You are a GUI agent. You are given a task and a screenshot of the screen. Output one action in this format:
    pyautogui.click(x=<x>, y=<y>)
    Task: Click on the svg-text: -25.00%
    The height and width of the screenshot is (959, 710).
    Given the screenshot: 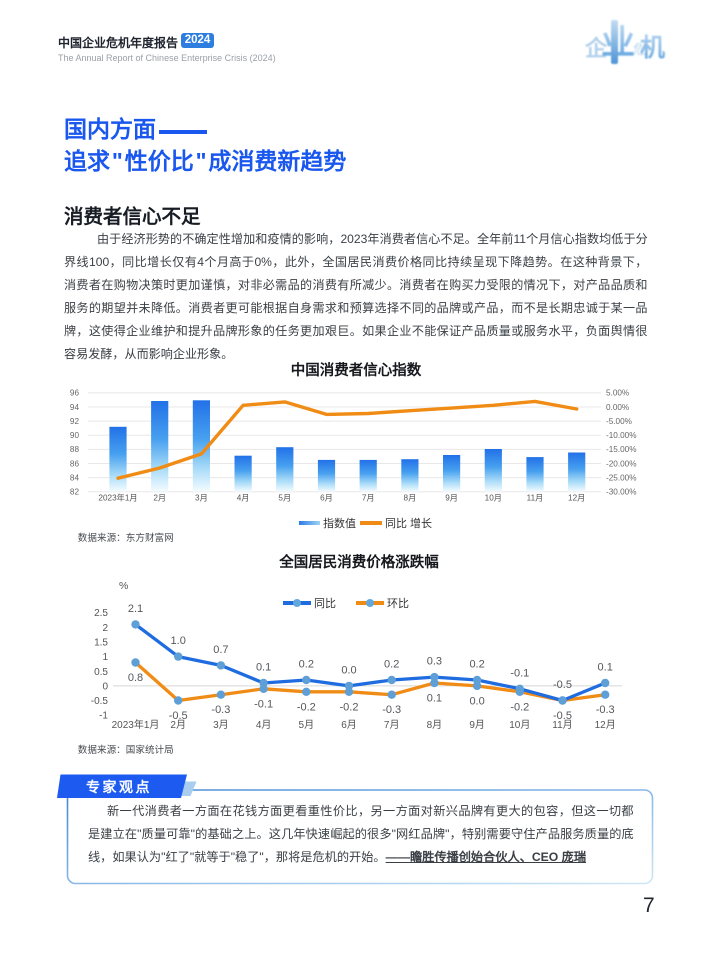 What is the action you would take?
    pyautogui.click(x=621, y=477)
    